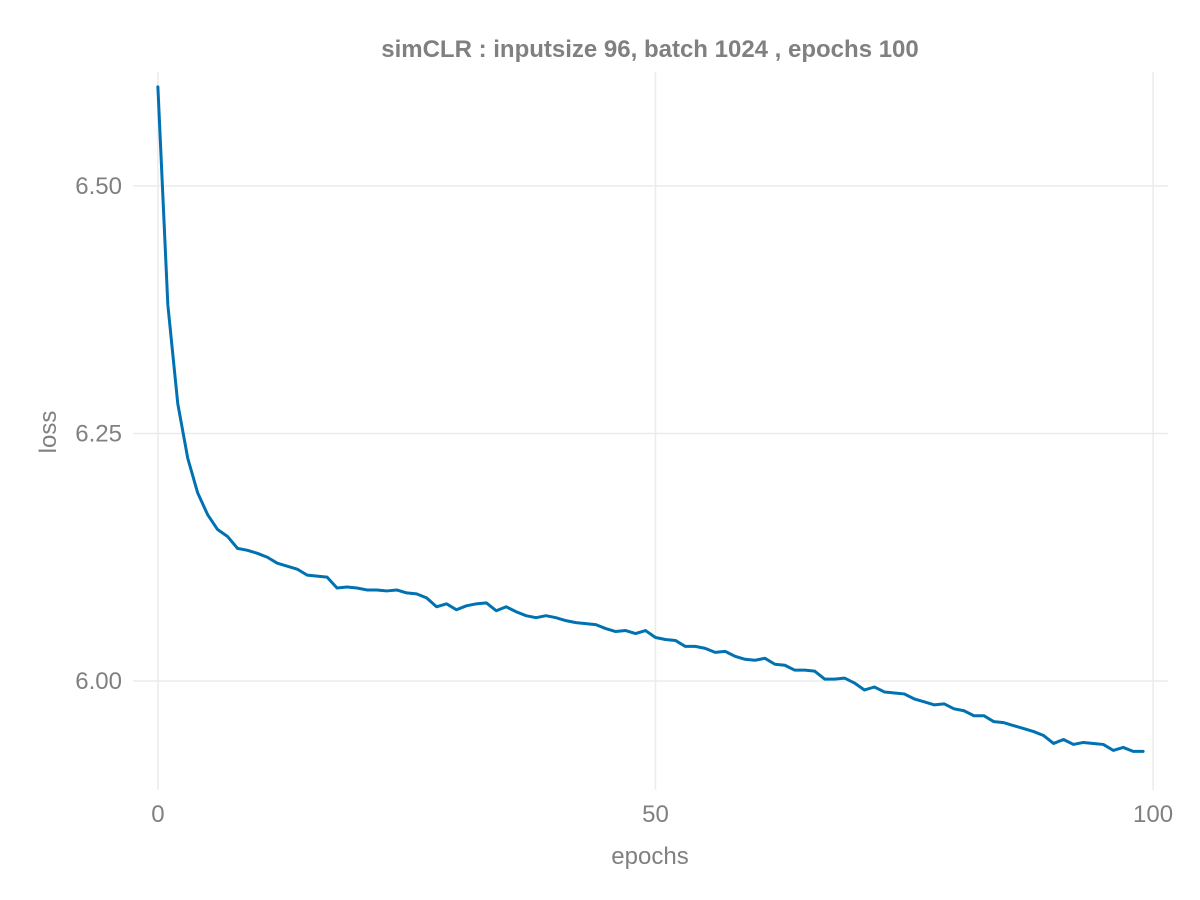 The height and width of the screenshot is (900, 1200). Describe the element at coordinates (655, 814) in the screenshot. I see `x-tick-label: 50` at that location.